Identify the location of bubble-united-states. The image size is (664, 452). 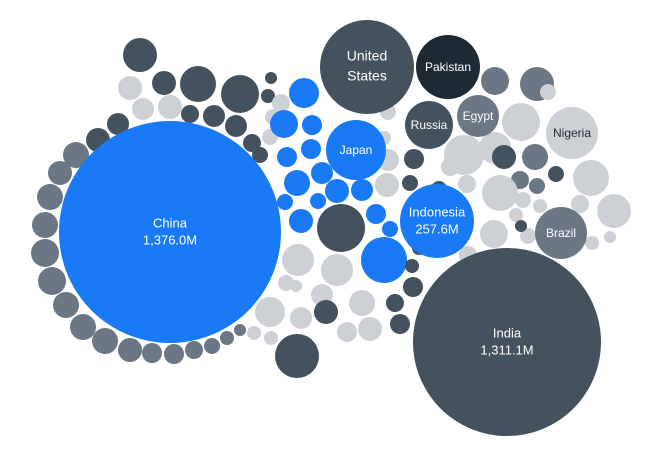
(367, 67).